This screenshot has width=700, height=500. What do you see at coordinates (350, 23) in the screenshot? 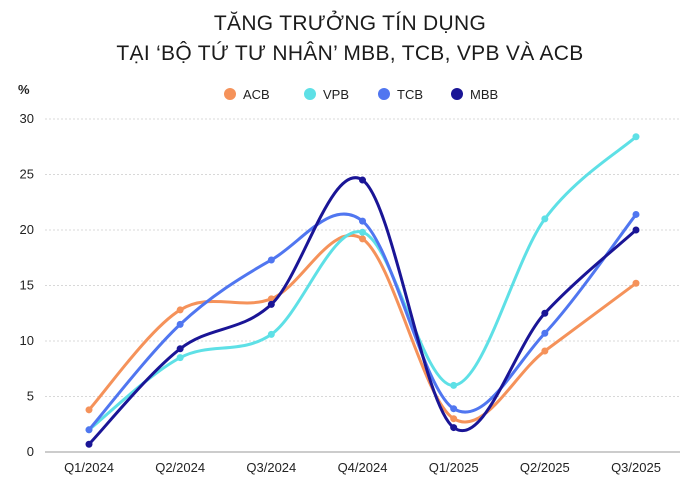
I see `chart-title: TĂNG TRƯỞNG TÍN DỤNG` at bounding box center [350, 23].